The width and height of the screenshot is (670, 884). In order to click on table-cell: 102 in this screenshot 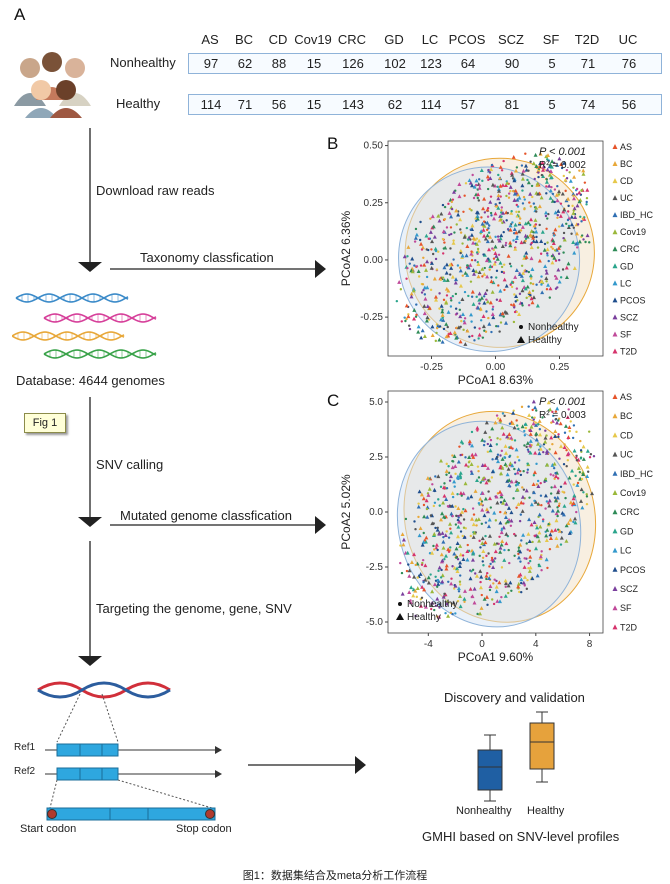, I will do `click(395, 63)`.